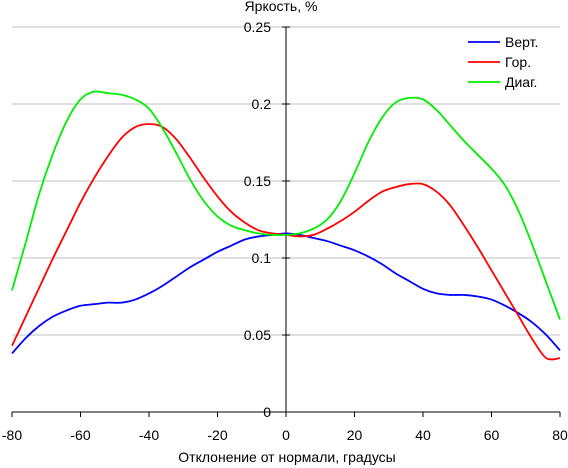 The image size is (568, 468). What do you see at coordinates (286, 435) in the screenshot?
I see `x-tick-label: 0` at bounding box center [286, 435].